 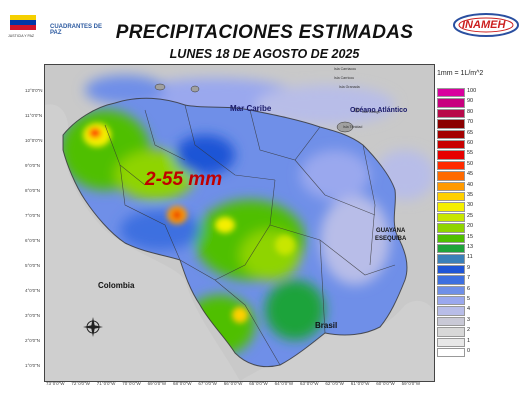 What do you see at coordinates (470, 184) in the screenshot?
I see `legend-value: 40` at bounding box center [470, 184].